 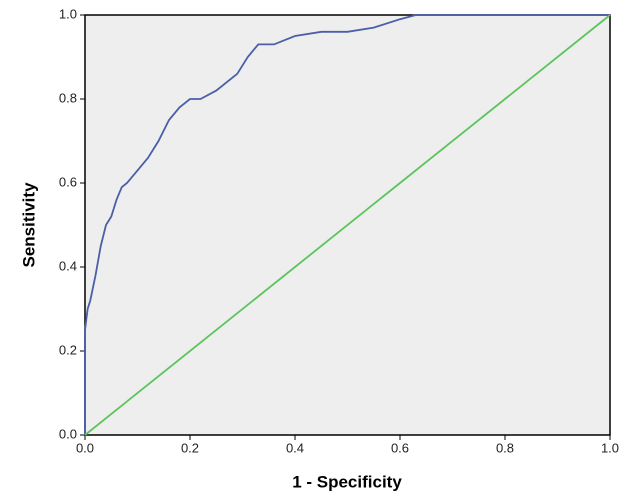 I want to click on x-tick-label: 1.0, so click(x=610, y=447).